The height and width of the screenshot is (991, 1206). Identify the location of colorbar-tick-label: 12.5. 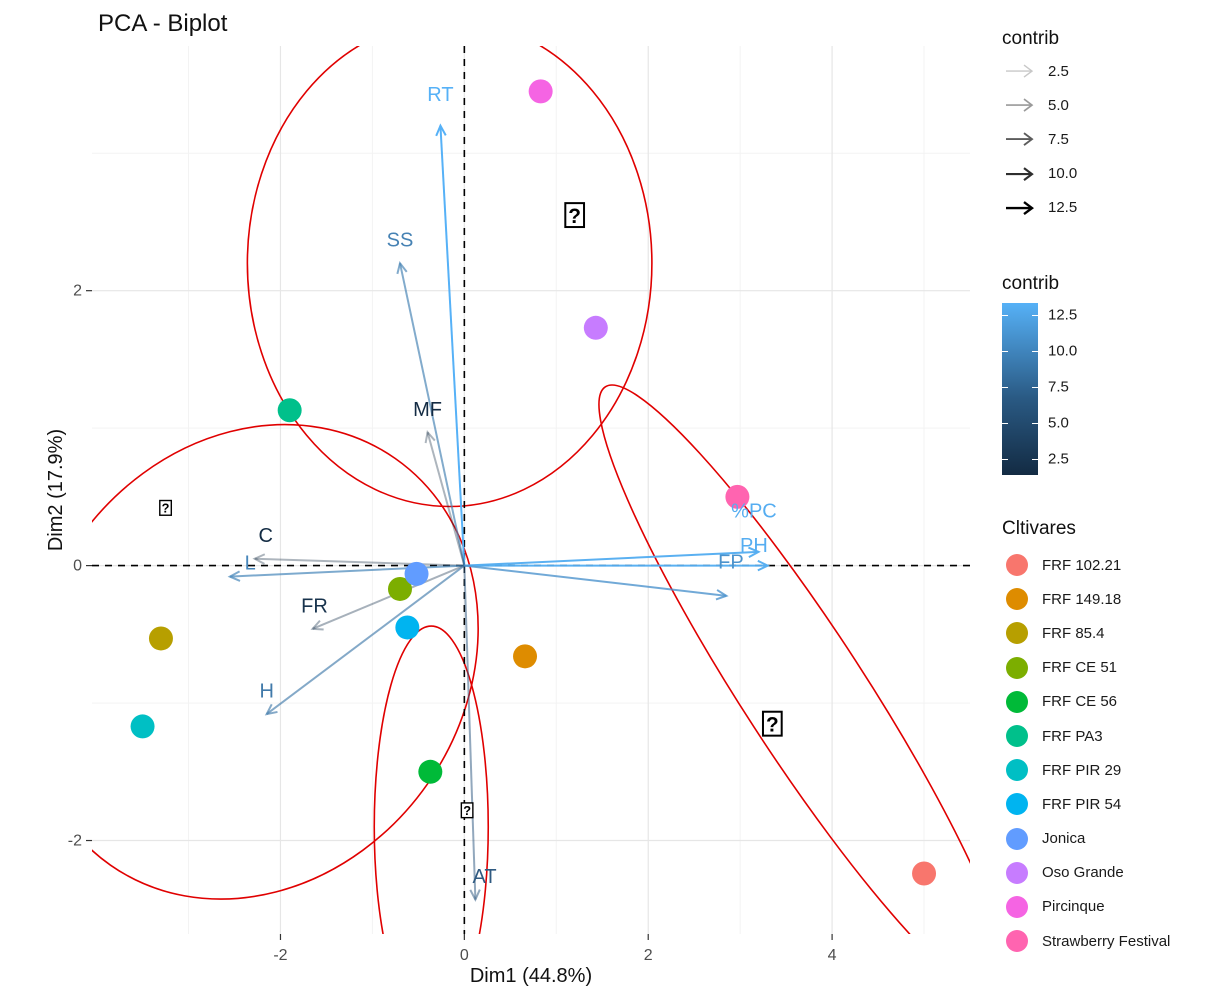
(1063, 315).